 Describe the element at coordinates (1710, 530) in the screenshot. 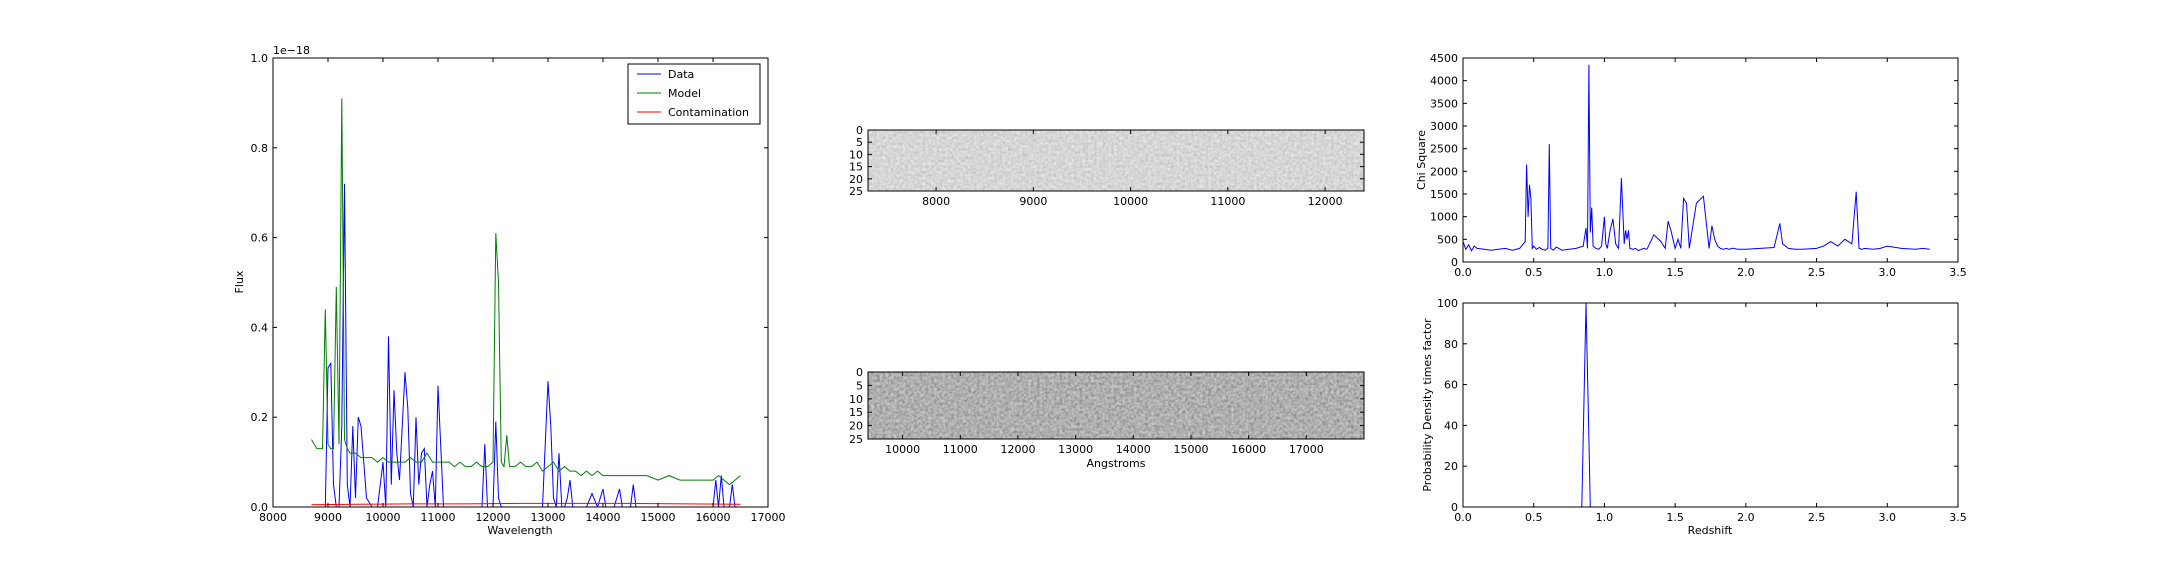

I see `x-axis-label: Redshift` at that location.